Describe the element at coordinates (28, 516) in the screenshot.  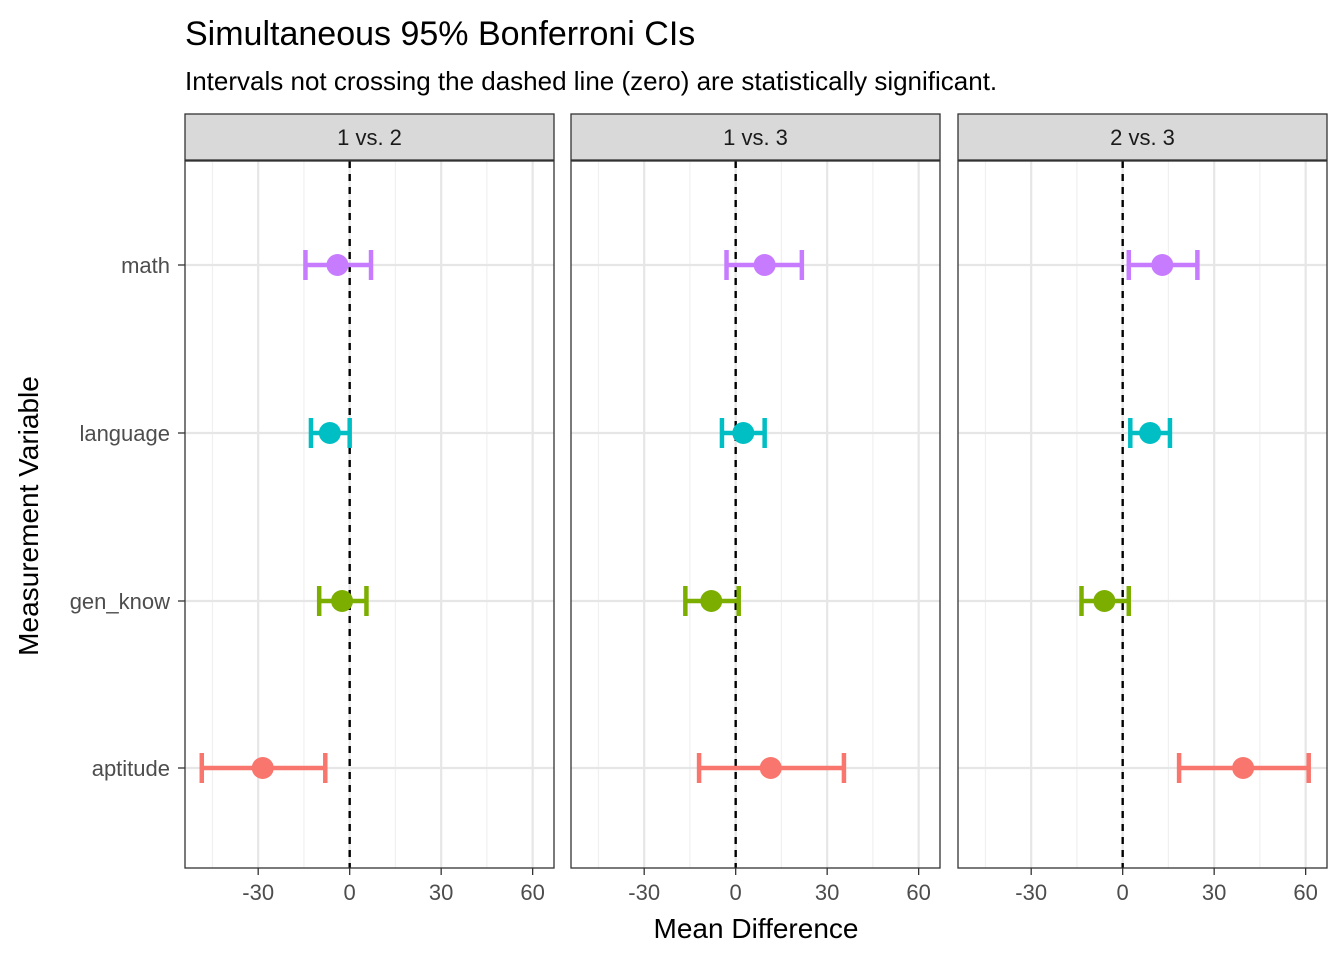
I see `y-axis-title: Measurement Variable` at that location.